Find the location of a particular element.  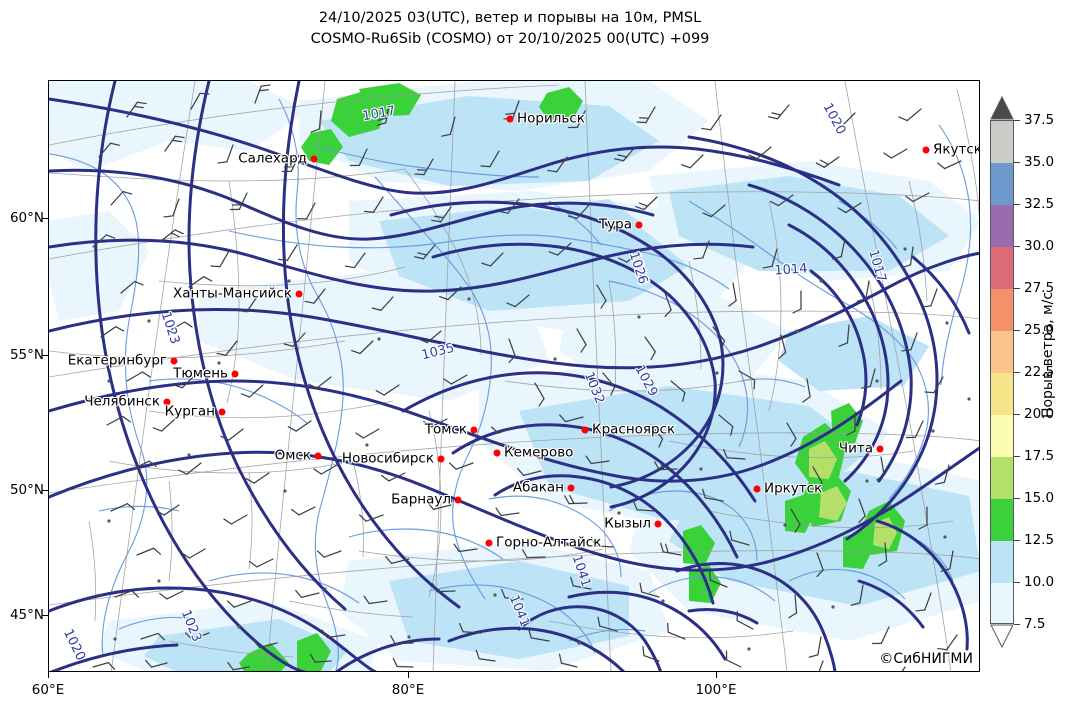

longitude-tick-label: 100°E is located at coordinates (716, 690).